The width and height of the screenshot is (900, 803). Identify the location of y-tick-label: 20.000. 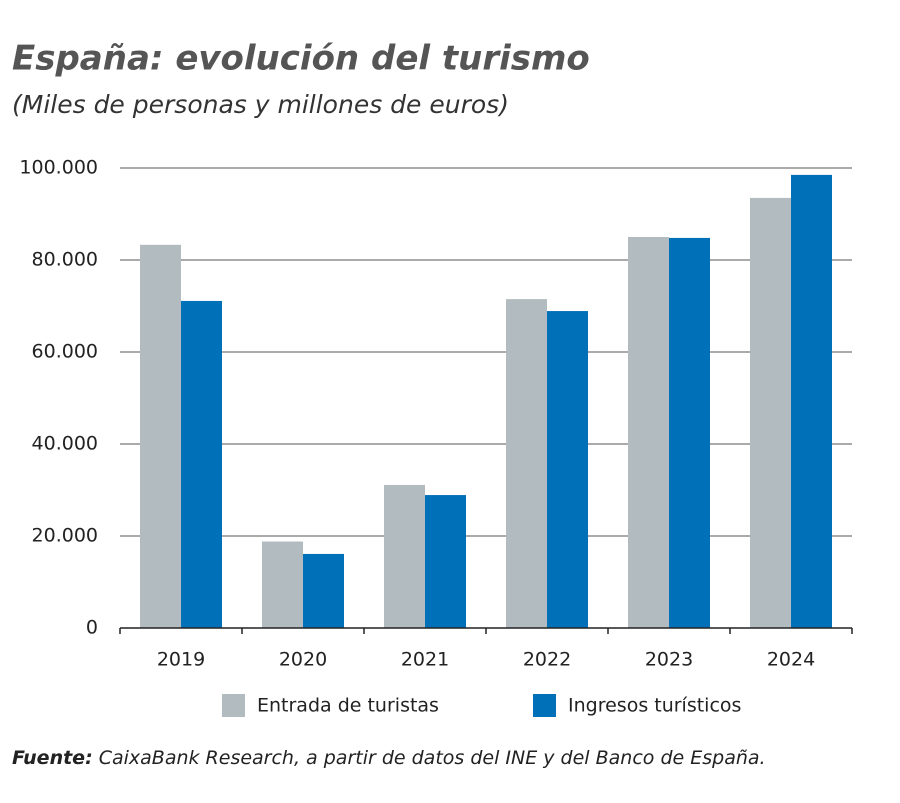
(65, 536).